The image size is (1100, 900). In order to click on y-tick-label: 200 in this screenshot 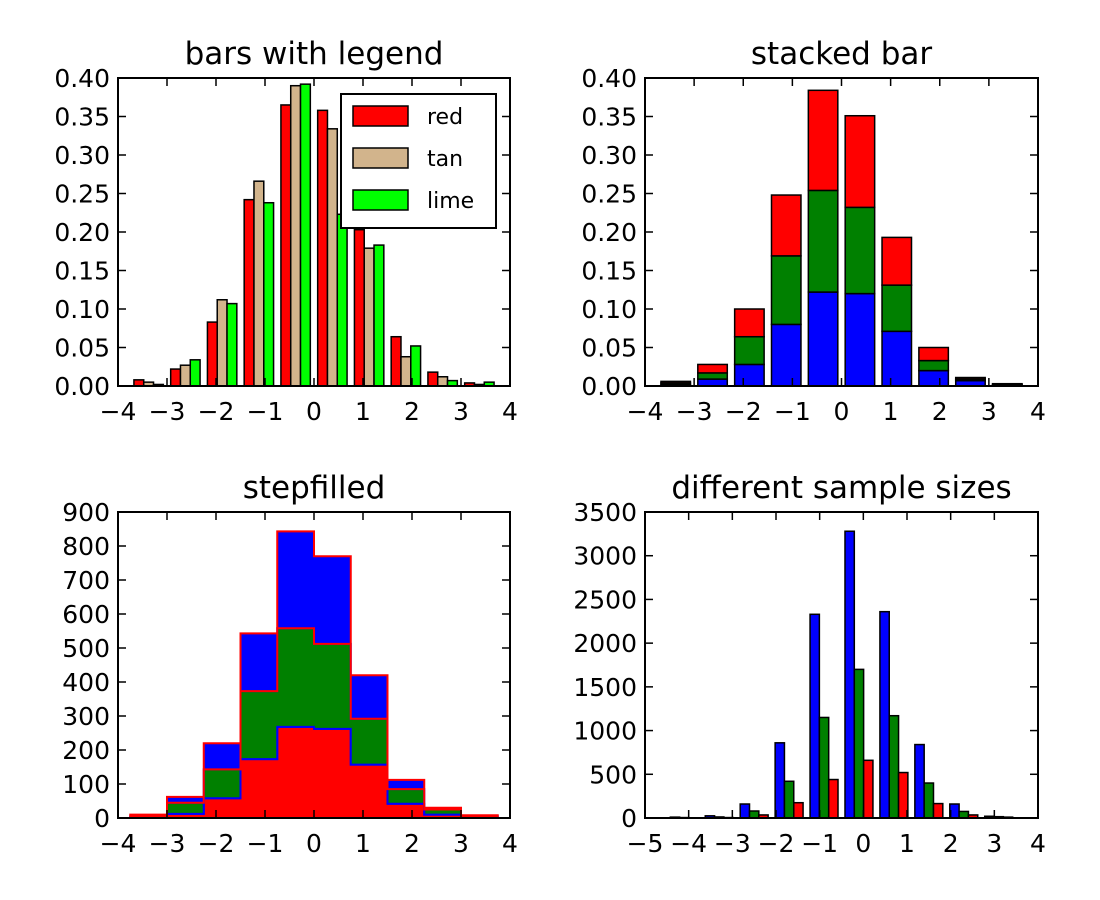, I will do `click(86, 750)`.